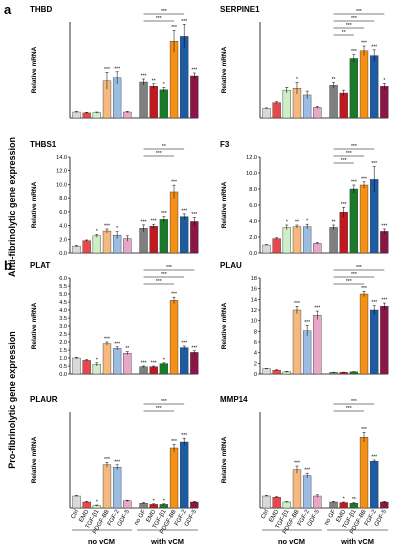  What do you see at coordinates (63, 327) in the screenshot?
I see `y-tick-label: 3.0` at bounding box center [63, 327].